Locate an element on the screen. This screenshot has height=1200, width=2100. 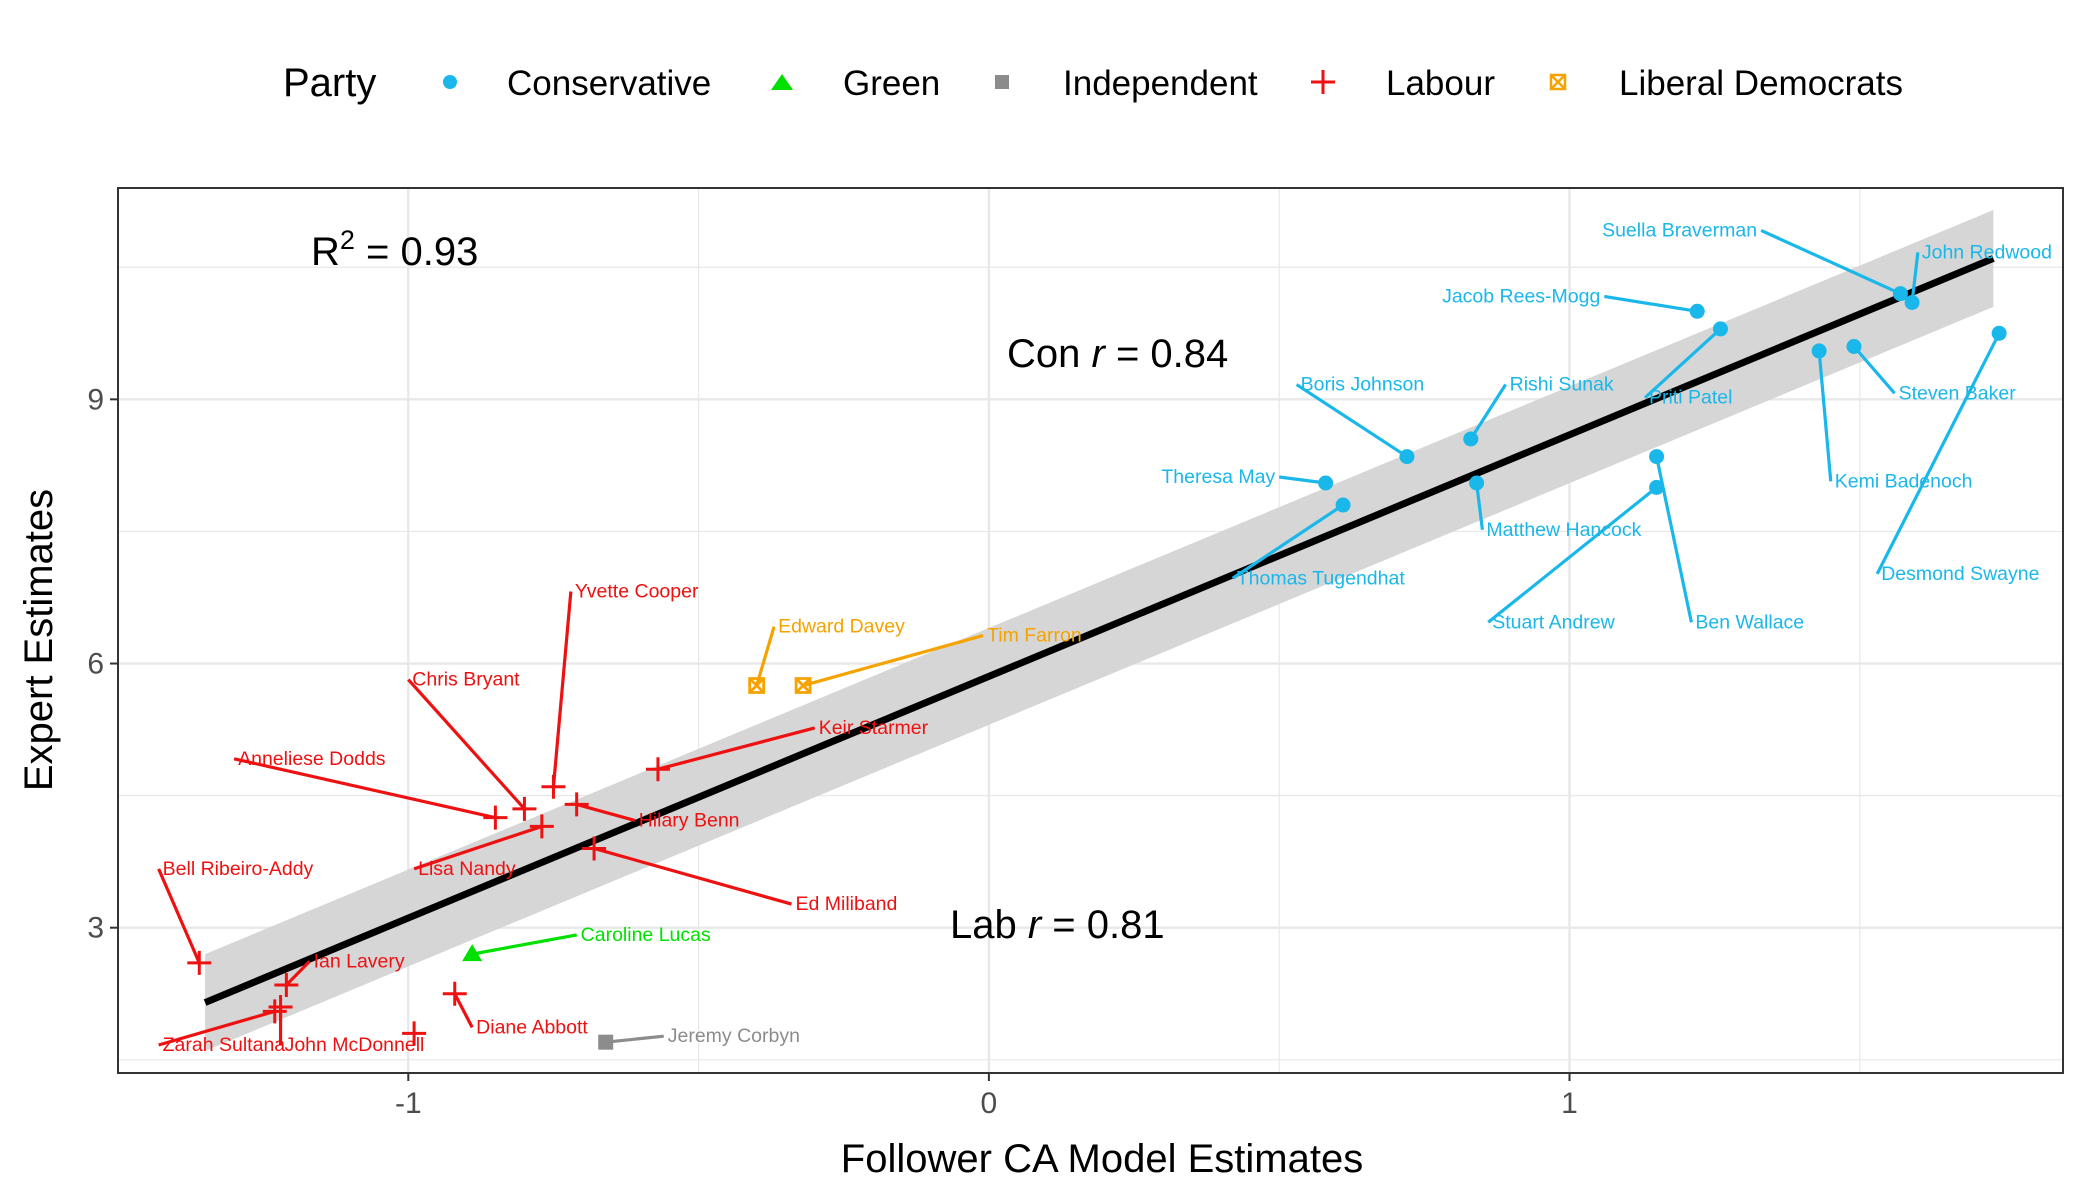
legend-green-icon is located at coordinates (782, 82).